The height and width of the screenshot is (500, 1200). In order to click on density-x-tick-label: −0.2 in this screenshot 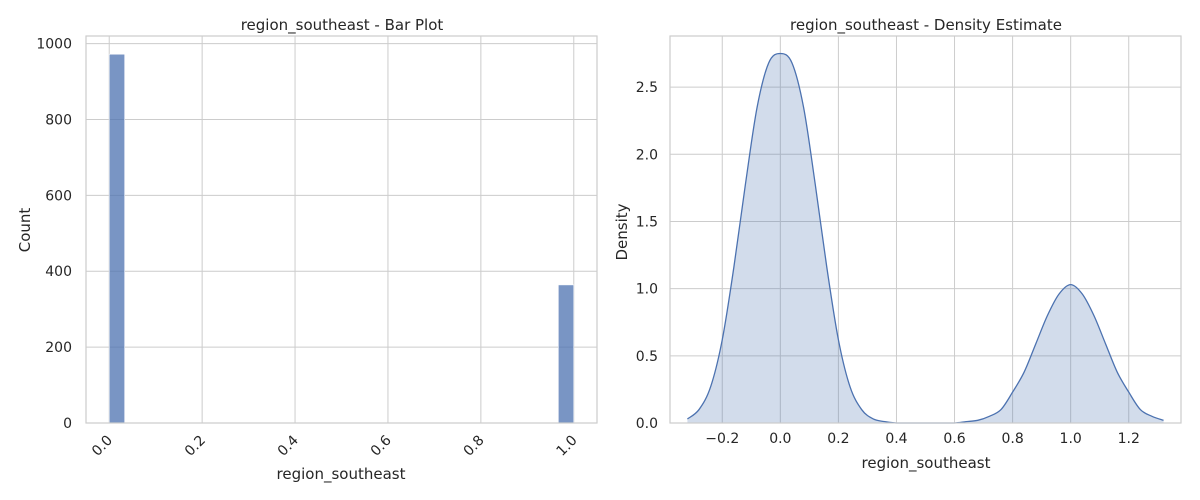, I will do `click(722, 439)`.